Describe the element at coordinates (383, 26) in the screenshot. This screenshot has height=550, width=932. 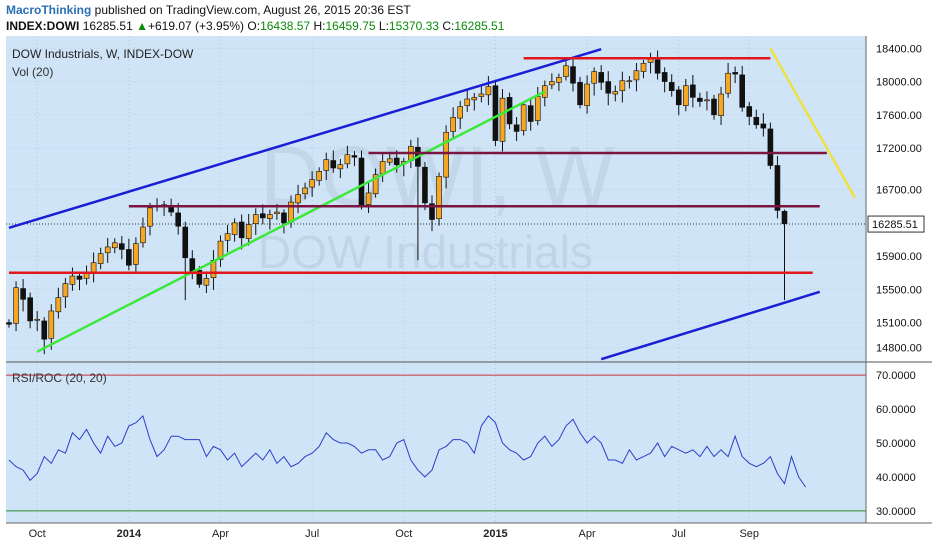
I see `low-label: L:` at that location.